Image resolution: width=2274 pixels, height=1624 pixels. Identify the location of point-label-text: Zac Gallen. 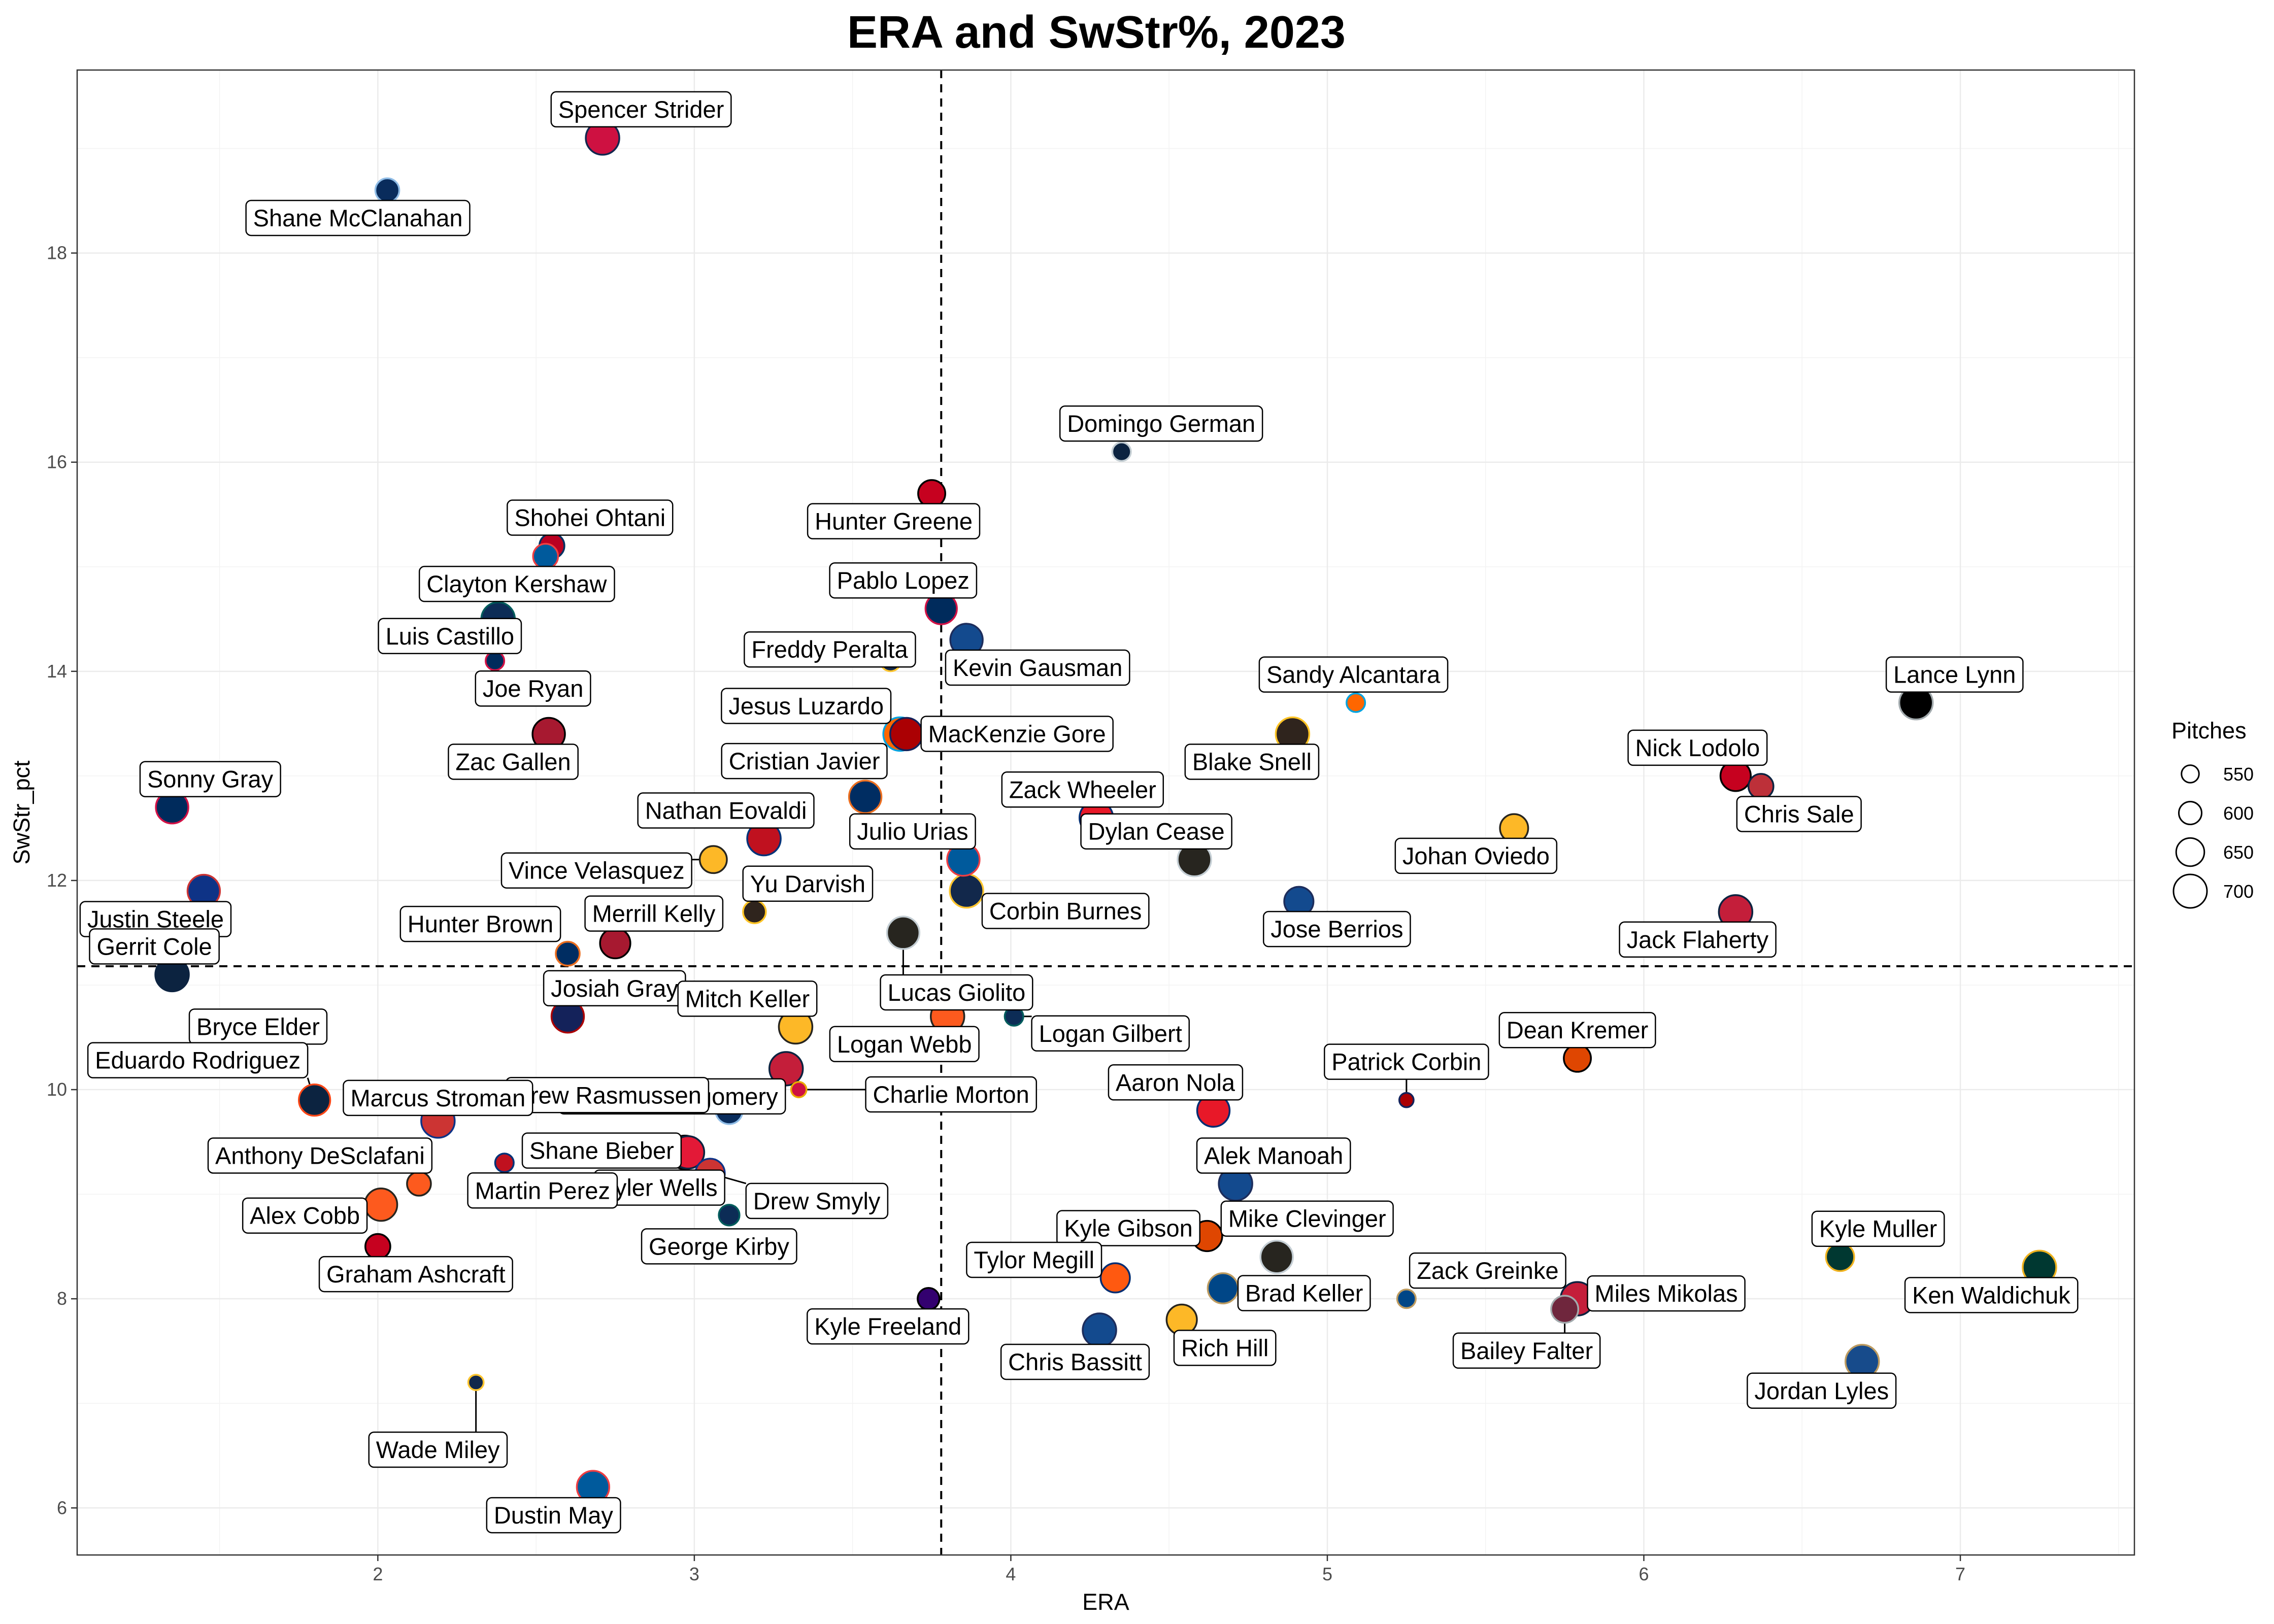
(513, 761).